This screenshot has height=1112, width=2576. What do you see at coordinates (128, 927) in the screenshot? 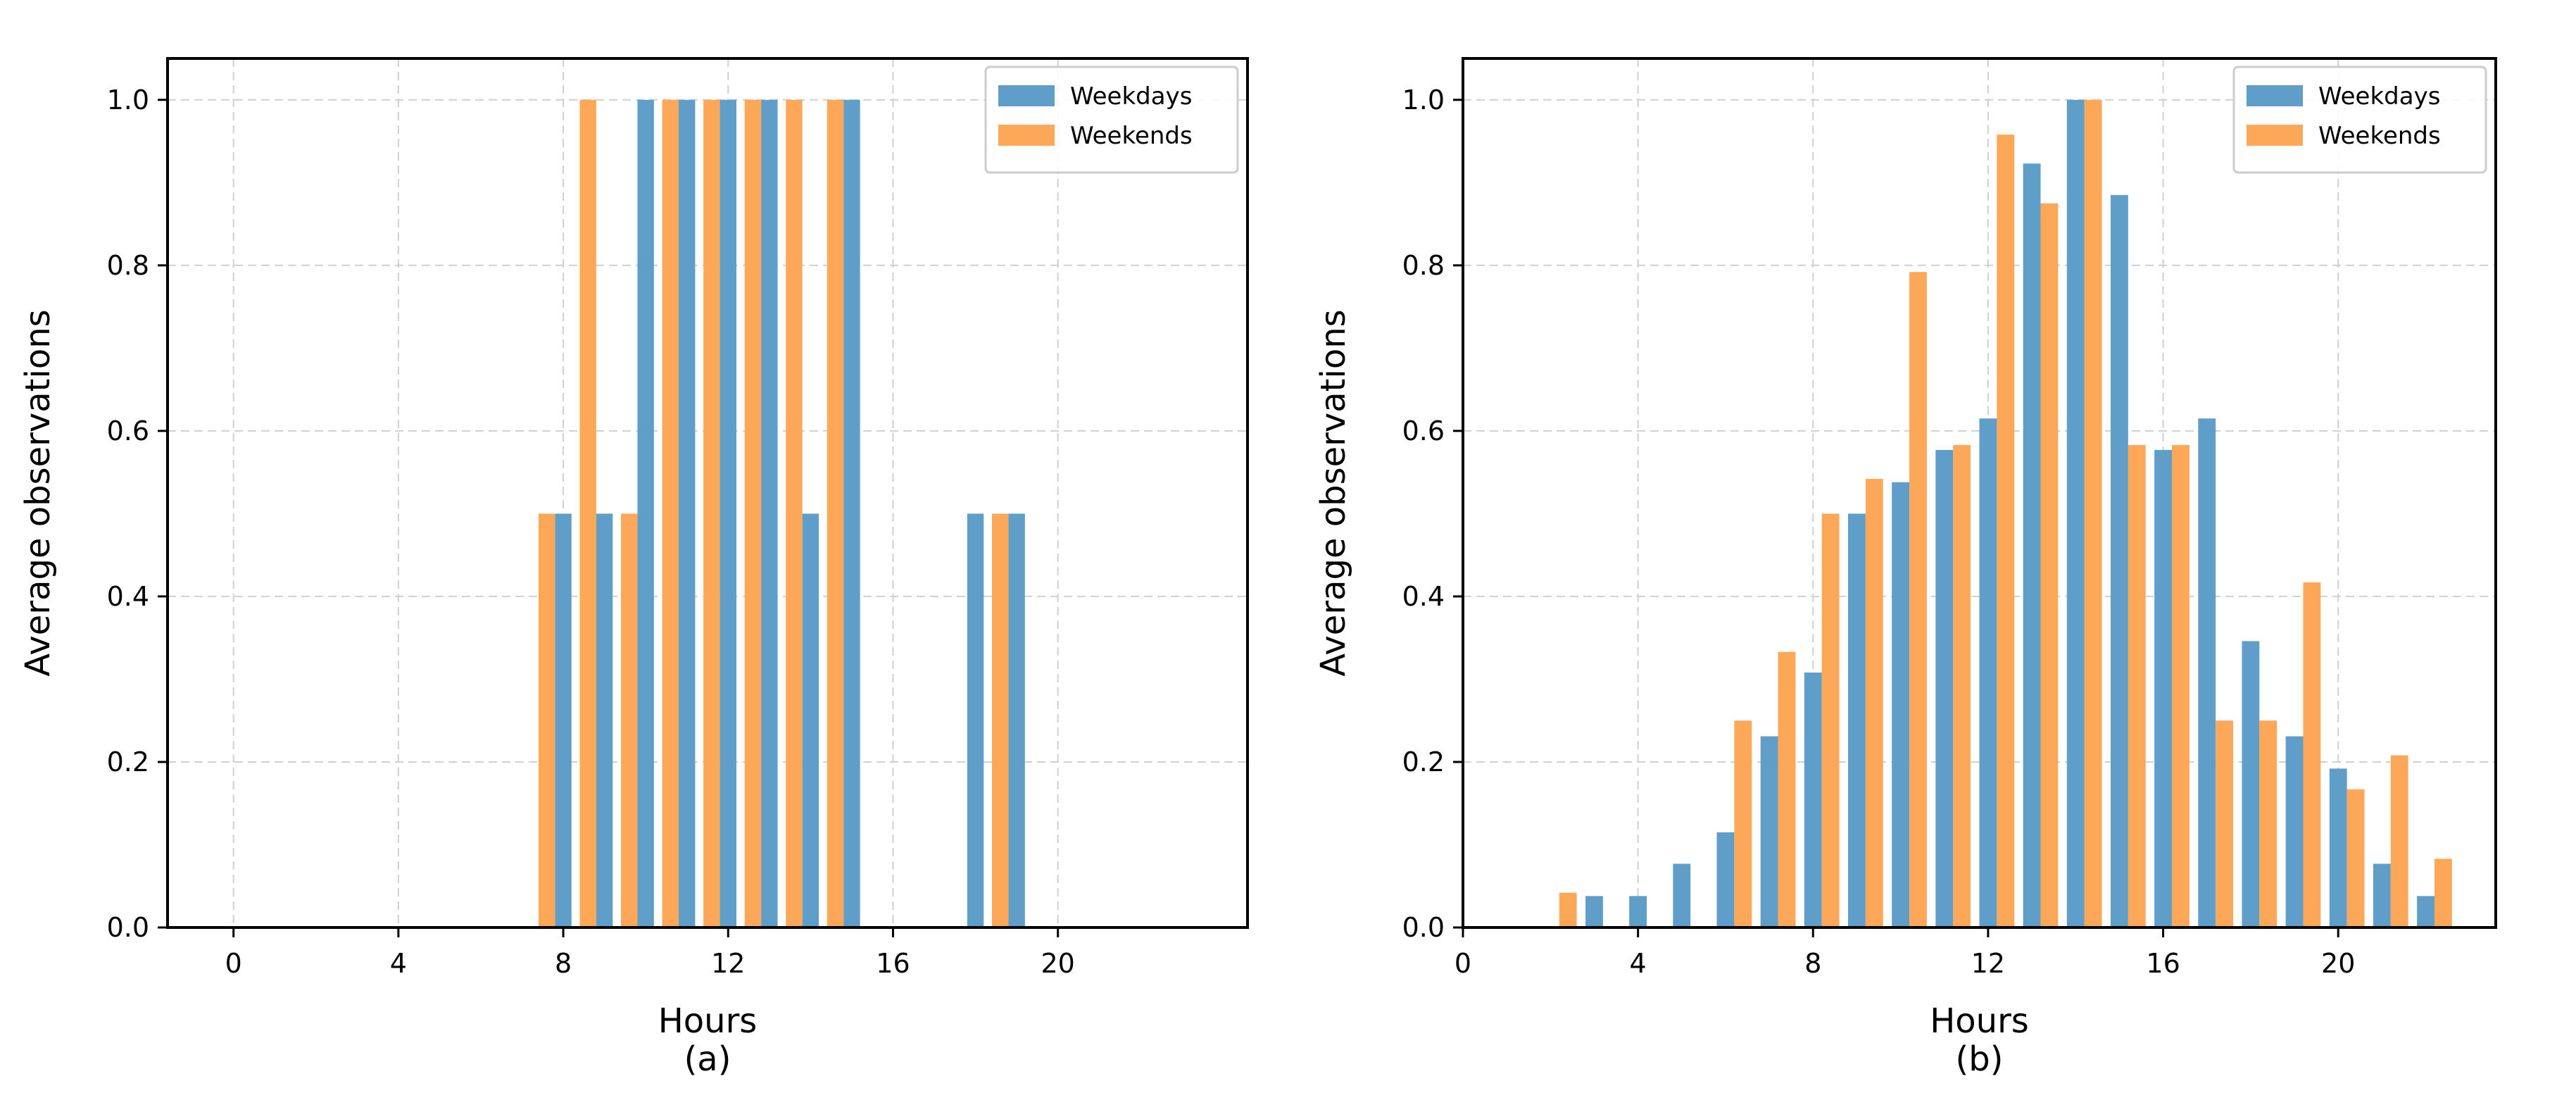
I see `y-tick-label-a-0: 0.0` at bounding box center [128, 927].